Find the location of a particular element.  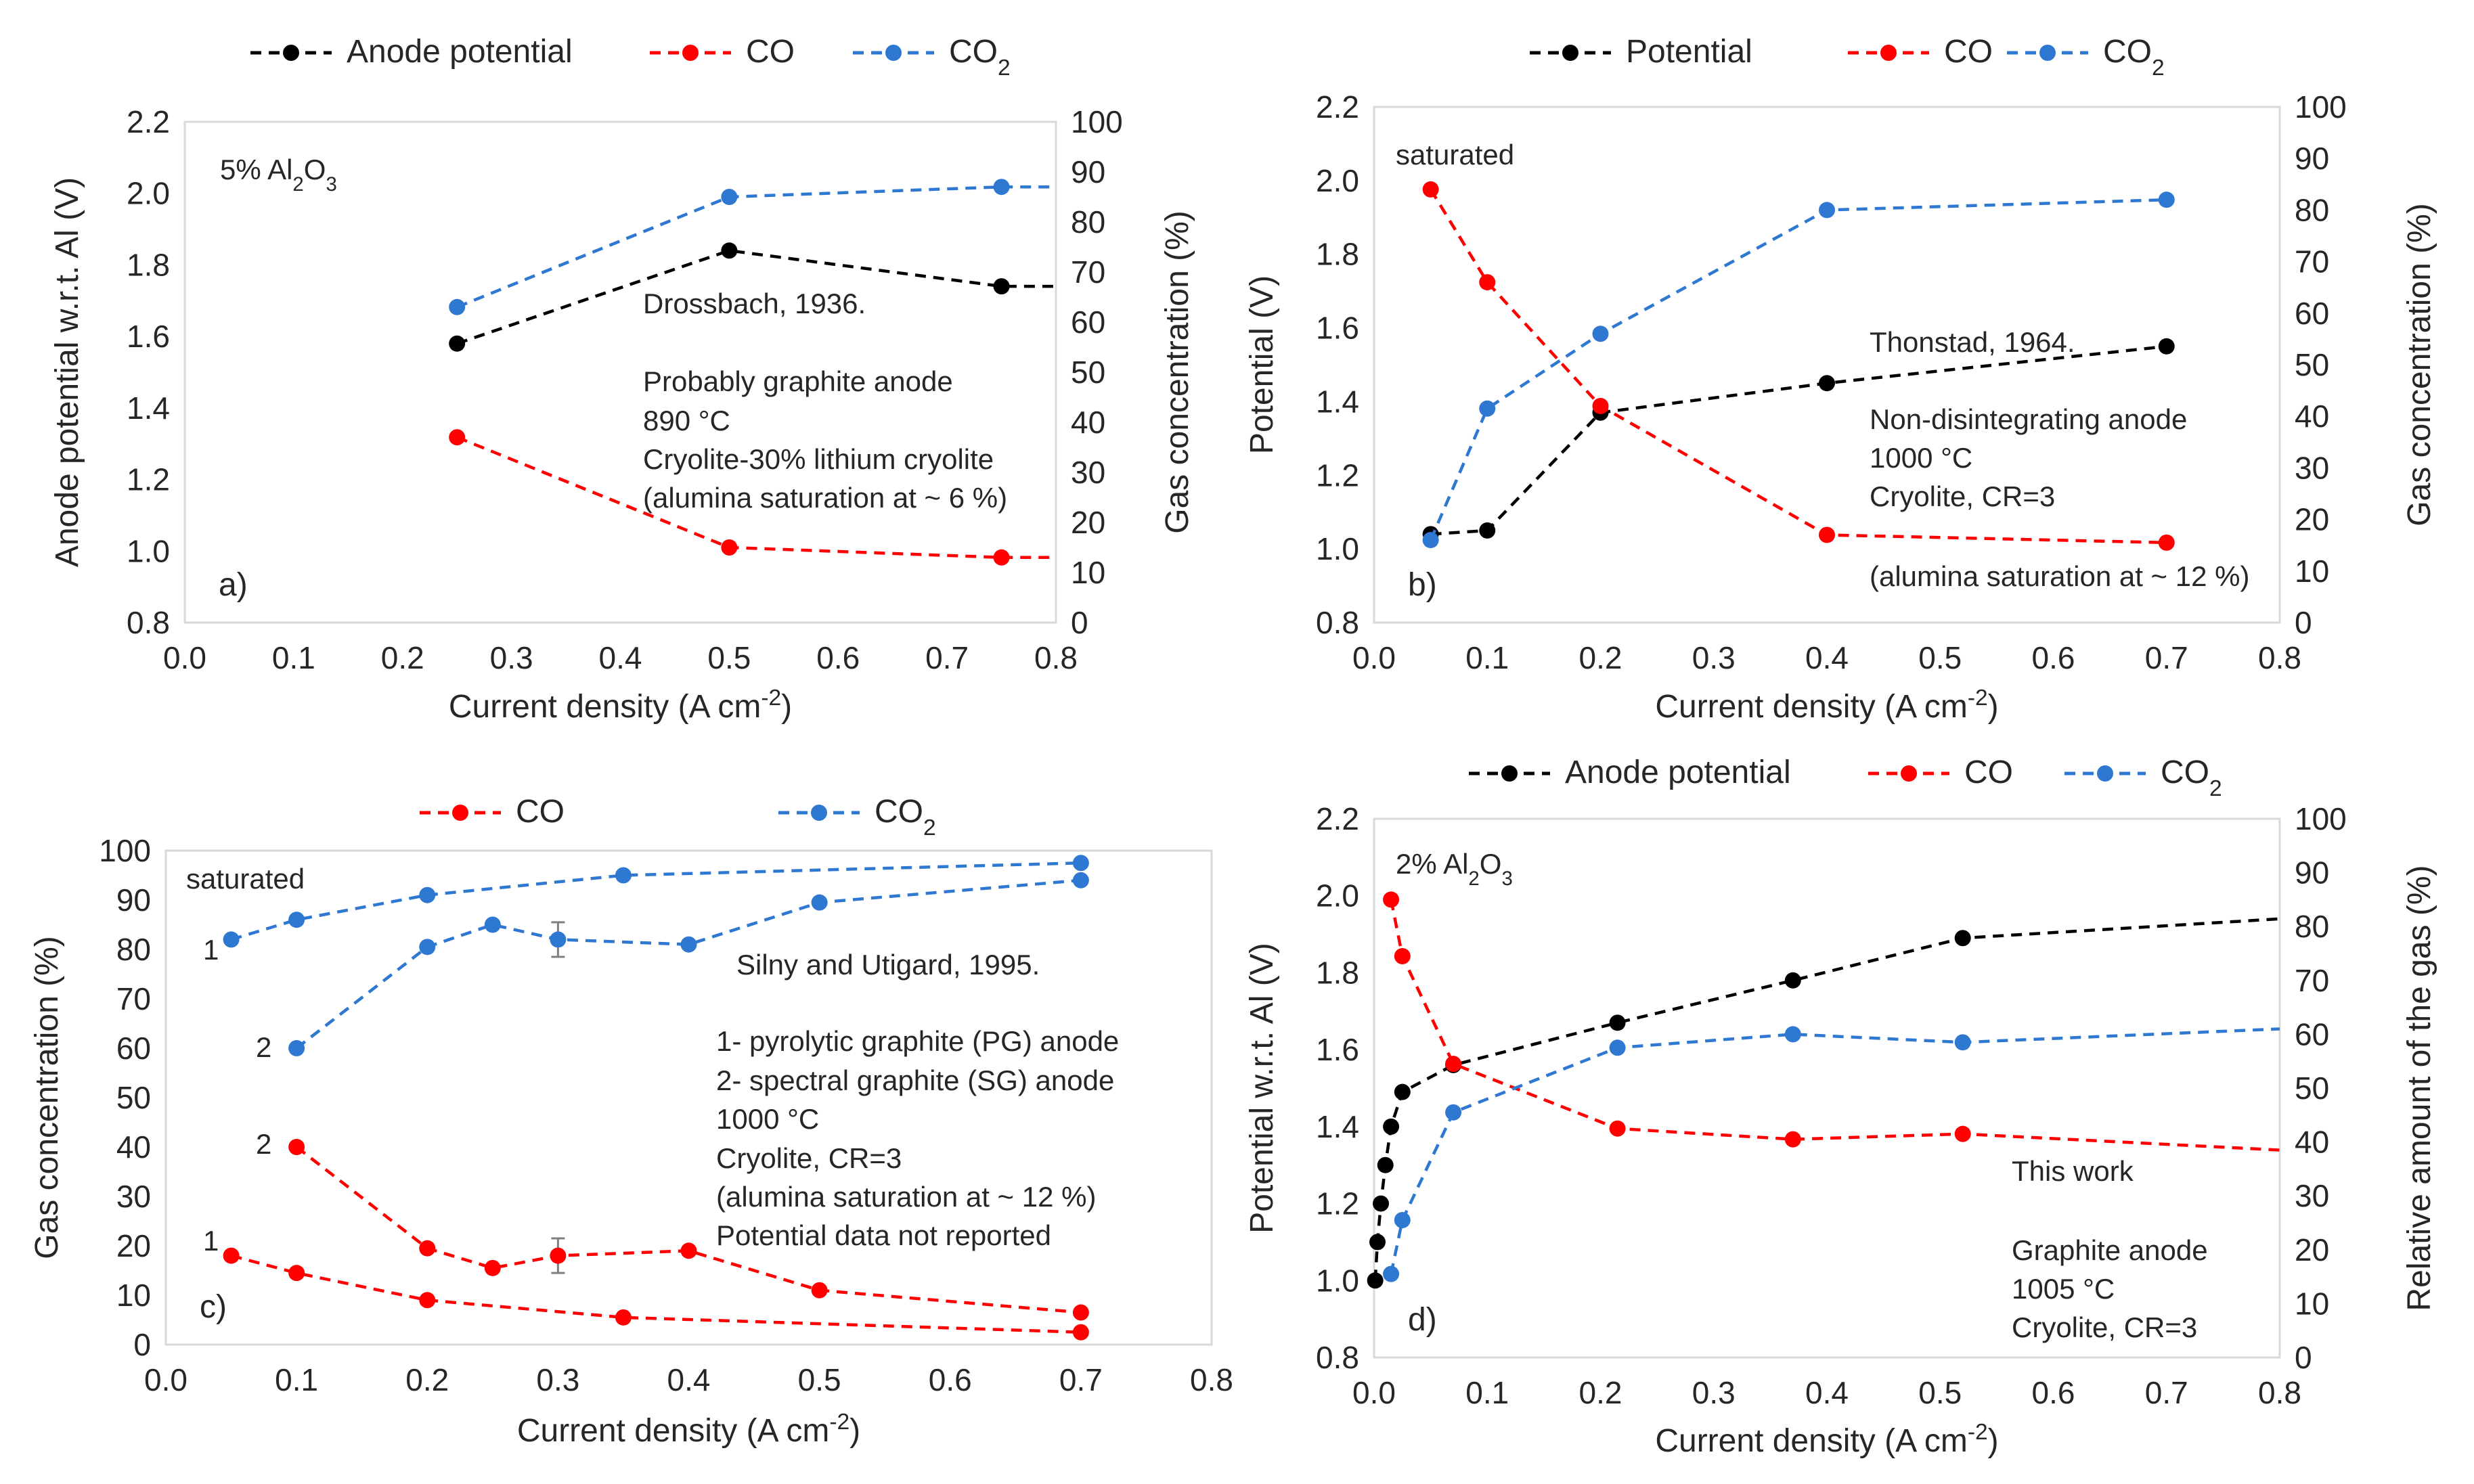

annotation: Thonstad, 1964. is located at coordinates (1972, 342).